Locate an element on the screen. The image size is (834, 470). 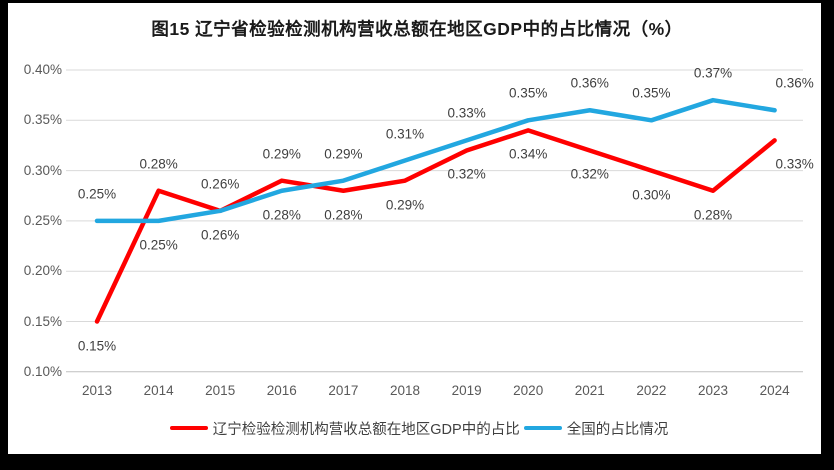
x-tick-label: 2020 is located at coordinates (528, 390).